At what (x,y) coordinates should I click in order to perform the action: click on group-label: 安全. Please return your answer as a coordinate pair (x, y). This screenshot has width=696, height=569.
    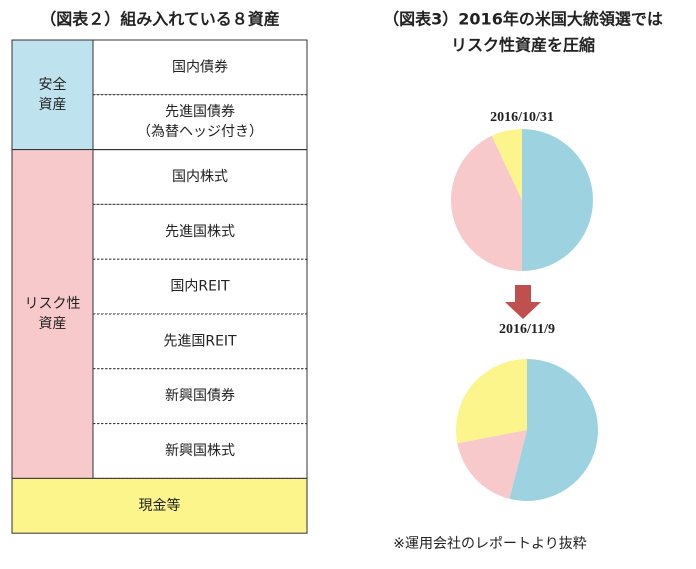
    Looking at the image, I should click on (53, 84).